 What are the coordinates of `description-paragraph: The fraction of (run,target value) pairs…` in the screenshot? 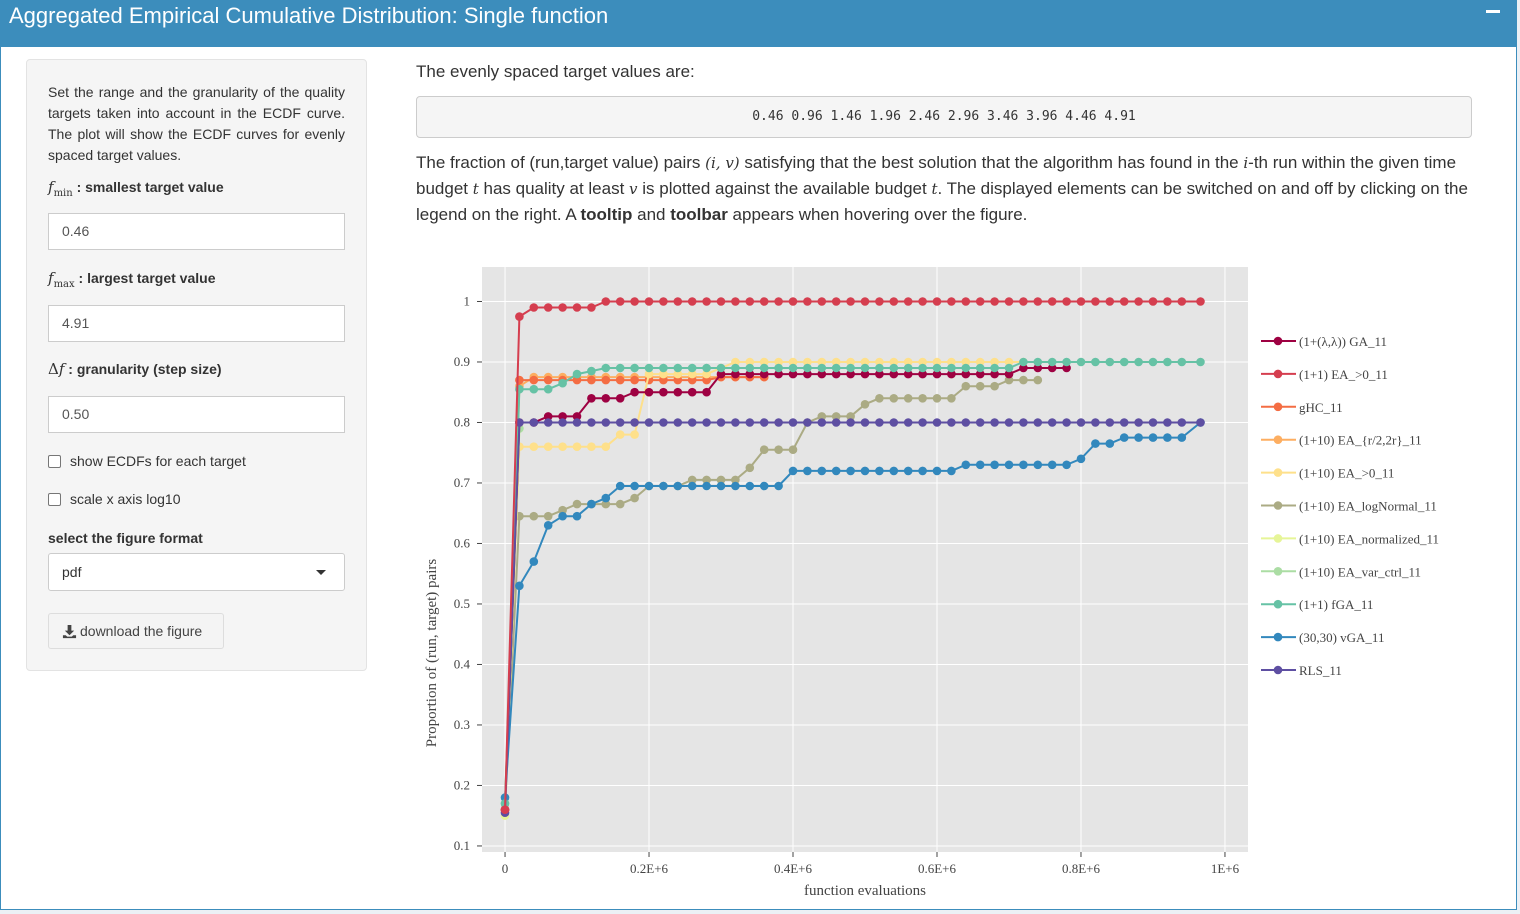 It's located at (946, 189).